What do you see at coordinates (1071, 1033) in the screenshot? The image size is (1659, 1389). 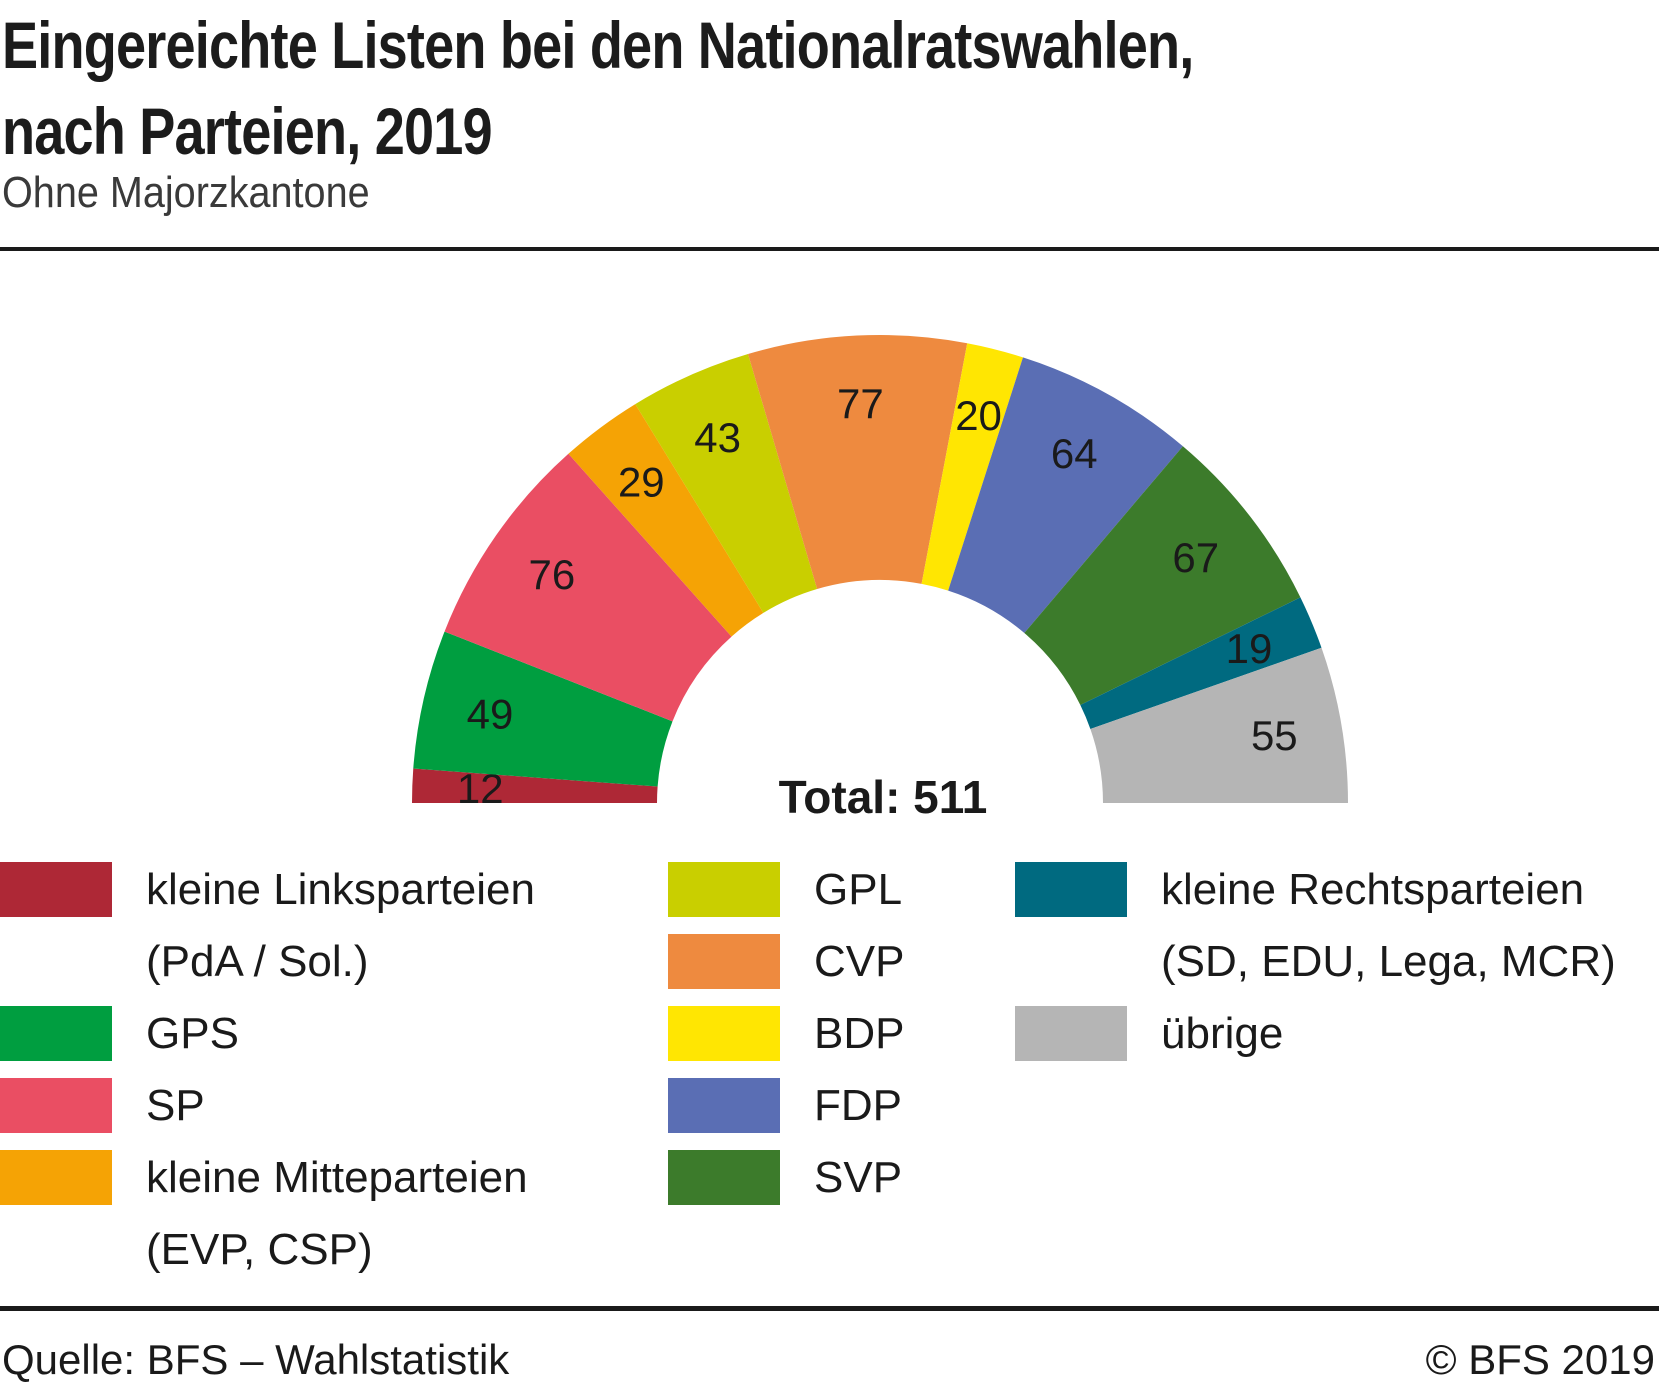 I see `legend-swatch-uebrige` at bounding box center [1071, 1033].